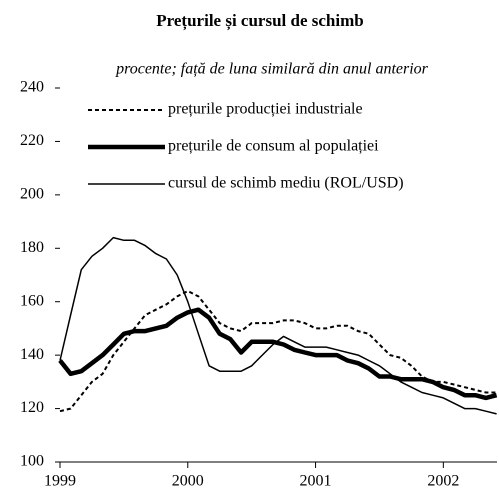  Describe the element at coordinates (273, 146) in the screenshot. I see `legend-label: prețurile de consum al populației` at that location.